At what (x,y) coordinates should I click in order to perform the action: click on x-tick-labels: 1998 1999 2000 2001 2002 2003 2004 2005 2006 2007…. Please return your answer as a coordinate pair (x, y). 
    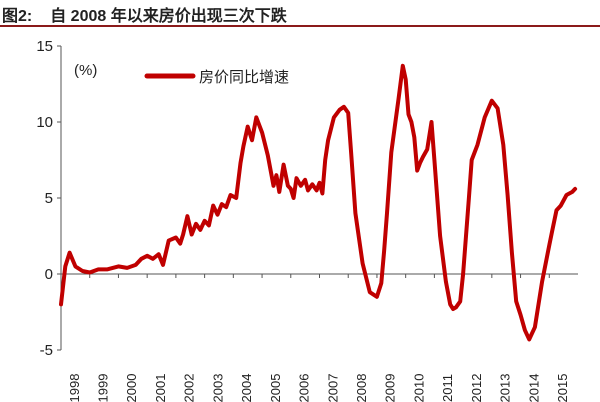
    Looking at the image, I should click on (318, 388).